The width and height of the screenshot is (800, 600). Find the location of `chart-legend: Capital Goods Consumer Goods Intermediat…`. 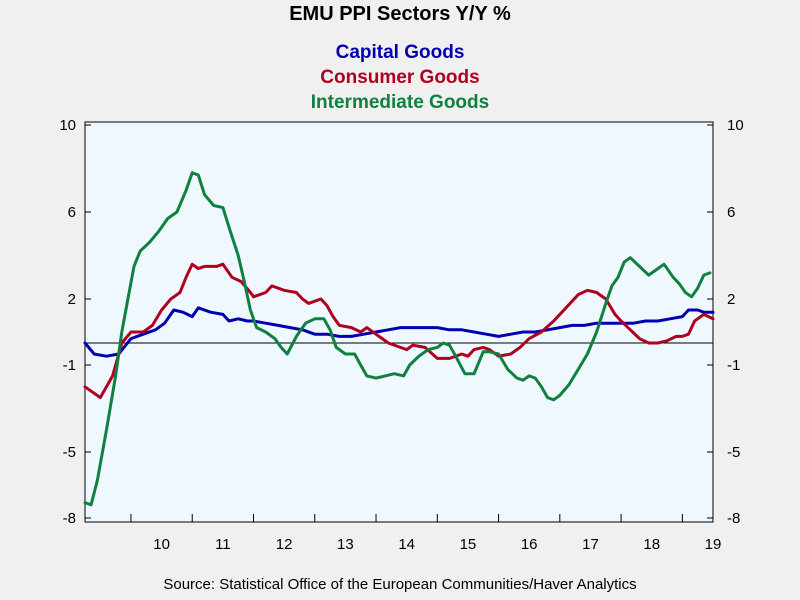

chart-legend: Capital Goods Consumer Goods Intermediat… is located at coordinates (400, 77).